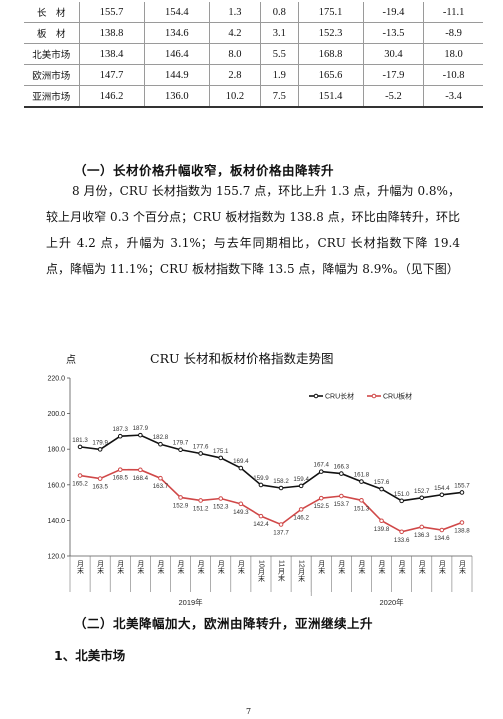 This screenshot has width=503, height=719. What do you see at coordinates (322, 465) in the screenshot?
I see `data-label: 167.4` at bounding box center [322, 465].